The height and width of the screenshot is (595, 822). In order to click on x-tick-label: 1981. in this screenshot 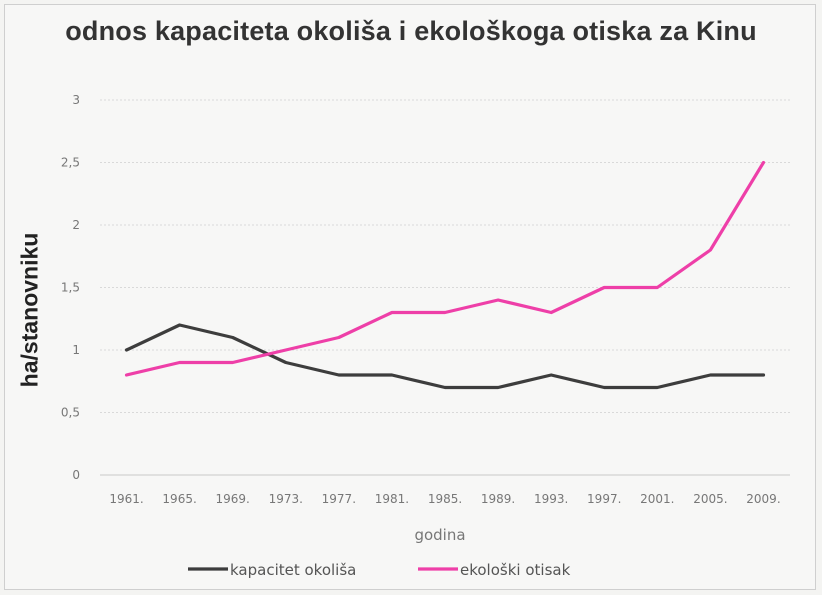, I will do `click(392, 499)`.